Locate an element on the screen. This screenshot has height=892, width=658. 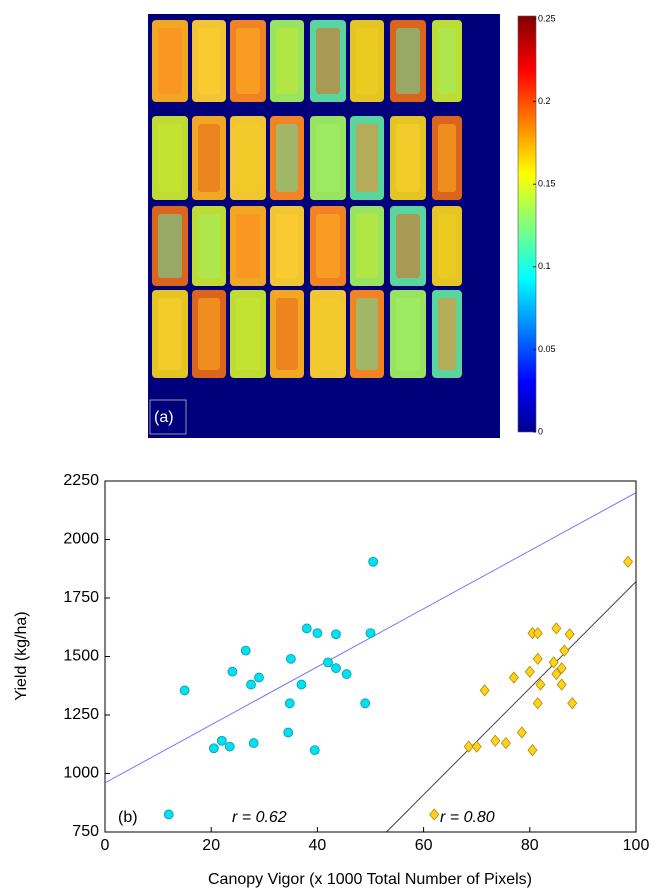
colorbar-tick-label: 0.25 is located at coordinates (547, 18).